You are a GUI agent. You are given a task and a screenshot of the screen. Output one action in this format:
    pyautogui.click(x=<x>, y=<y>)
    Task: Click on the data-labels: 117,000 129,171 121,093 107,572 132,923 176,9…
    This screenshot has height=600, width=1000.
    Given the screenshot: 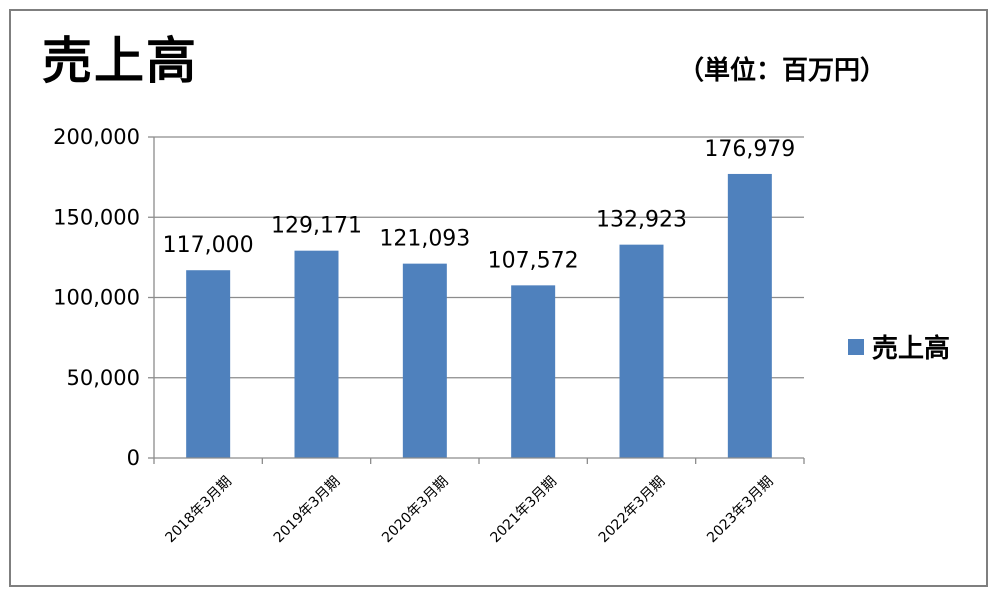 What is the action you would take?
    pyautogui.click(x=479, y=205)
    